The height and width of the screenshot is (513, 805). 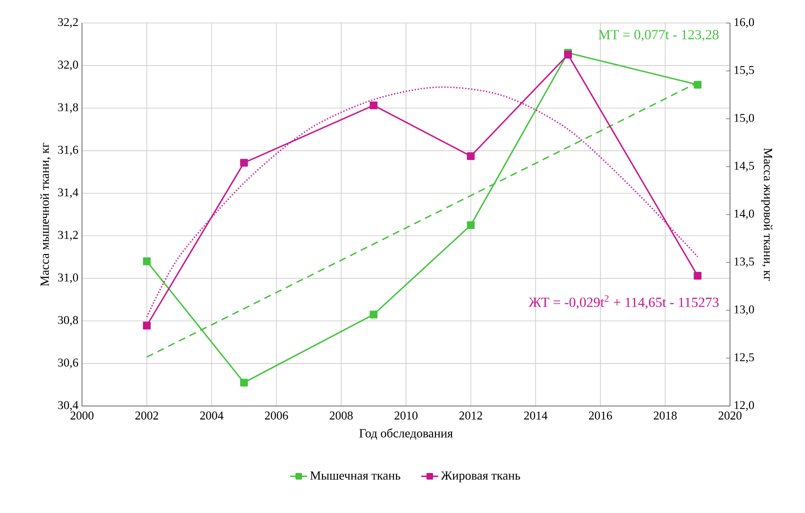 I want to click on x-tick-label: 2000, so click(x=82, y=416).